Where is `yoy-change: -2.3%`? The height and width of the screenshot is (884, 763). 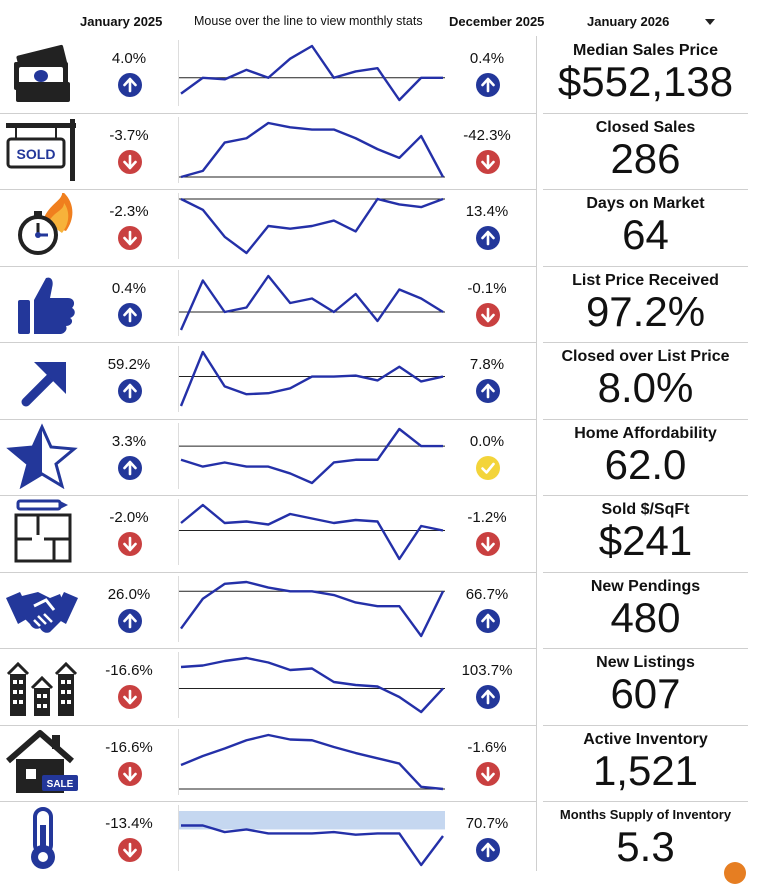
yoy-change: -2.3% is located at coordinates (129, 211).